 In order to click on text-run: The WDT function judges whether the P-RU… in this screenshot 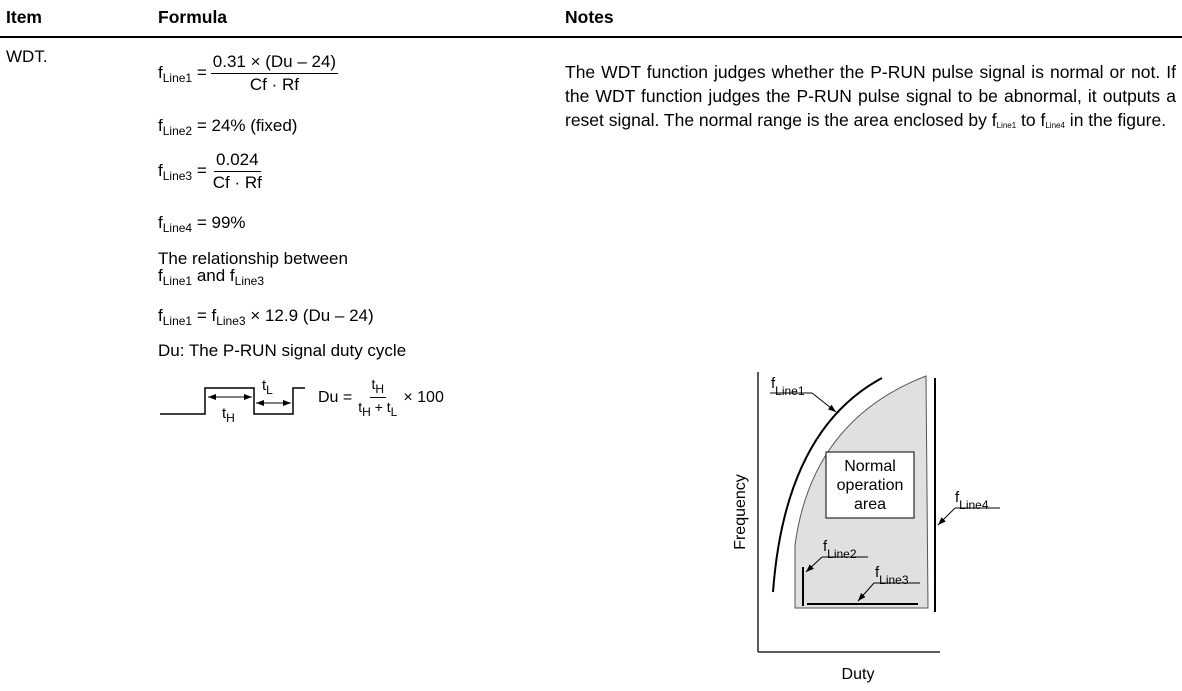, I will do `click(870, 96)`.